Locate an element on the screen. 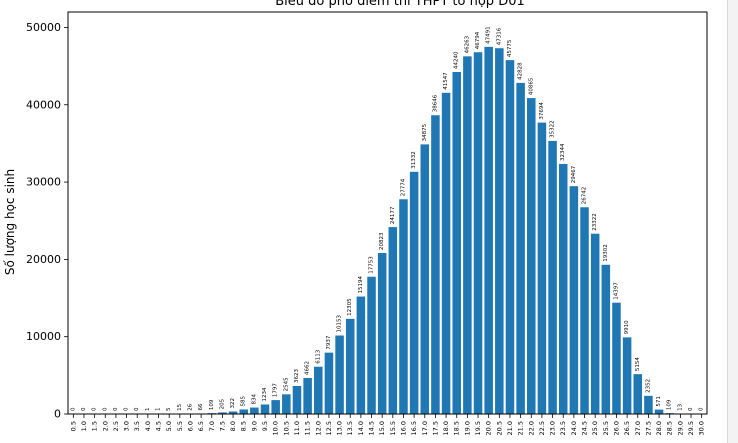  bar-data-label: 27774 is located at coordinates (403, 187).